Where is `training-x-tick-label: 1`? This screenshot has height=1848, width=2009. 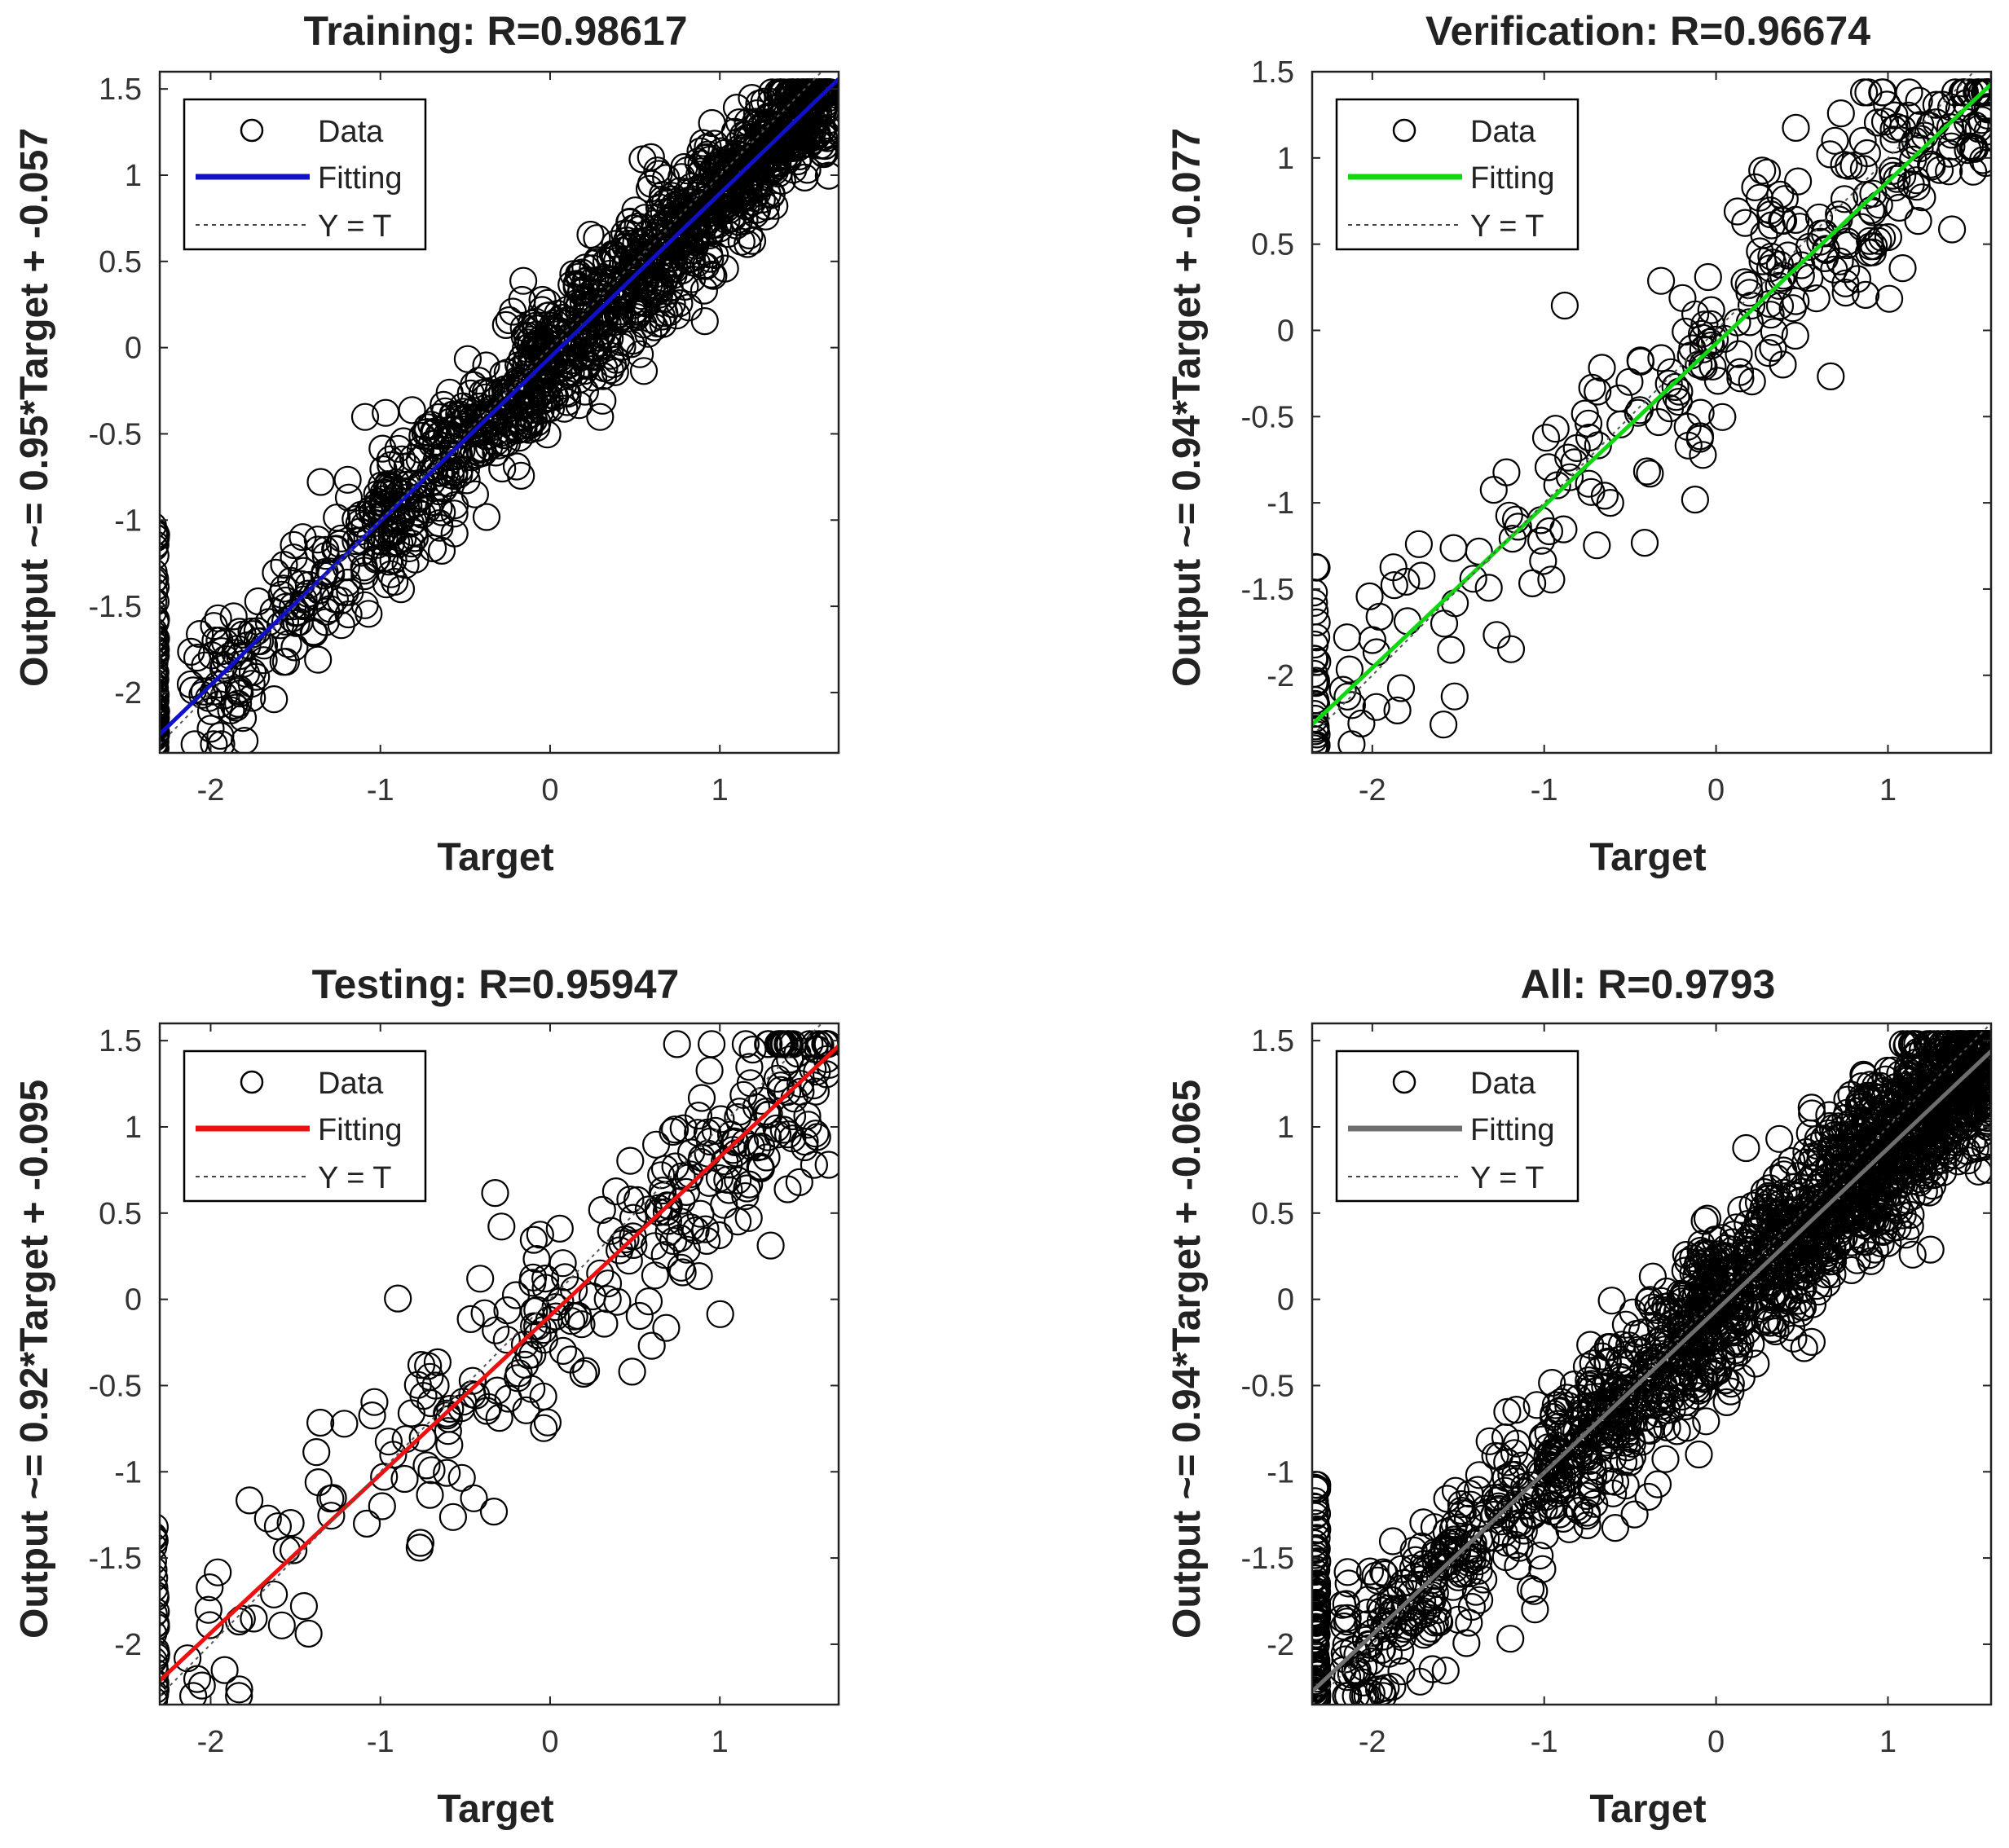 training-x-tick-label: 1 is located at coordinates (720, 790).